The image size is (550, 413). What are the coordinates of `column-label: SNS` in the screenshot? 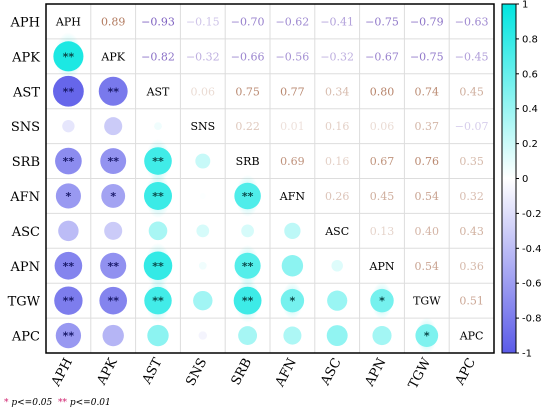 It's located at (196, 372).